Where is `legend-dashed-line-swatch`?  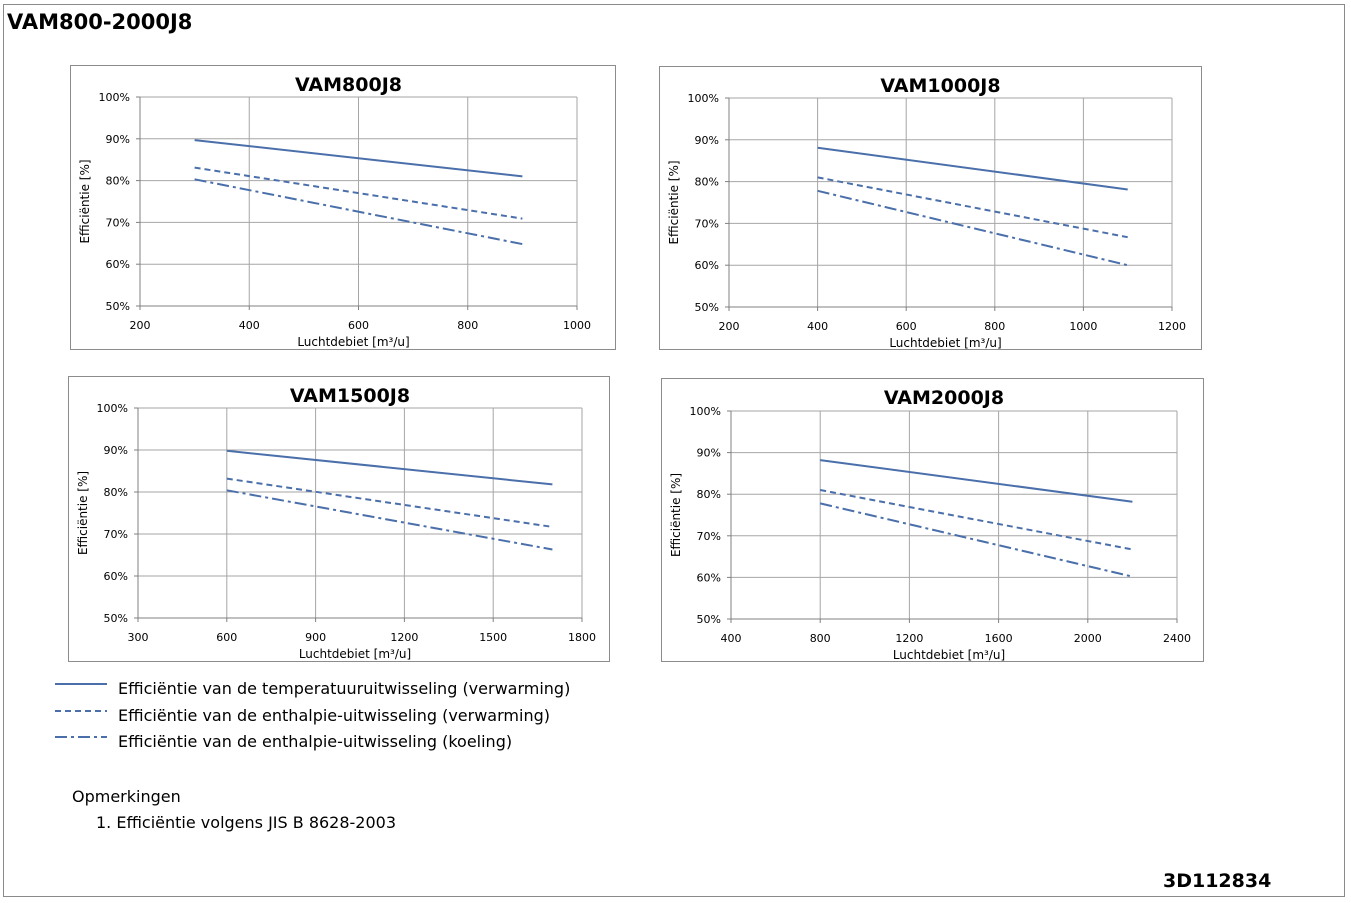 legend-dashed-line-swatch is located at coordinates (81, 711).